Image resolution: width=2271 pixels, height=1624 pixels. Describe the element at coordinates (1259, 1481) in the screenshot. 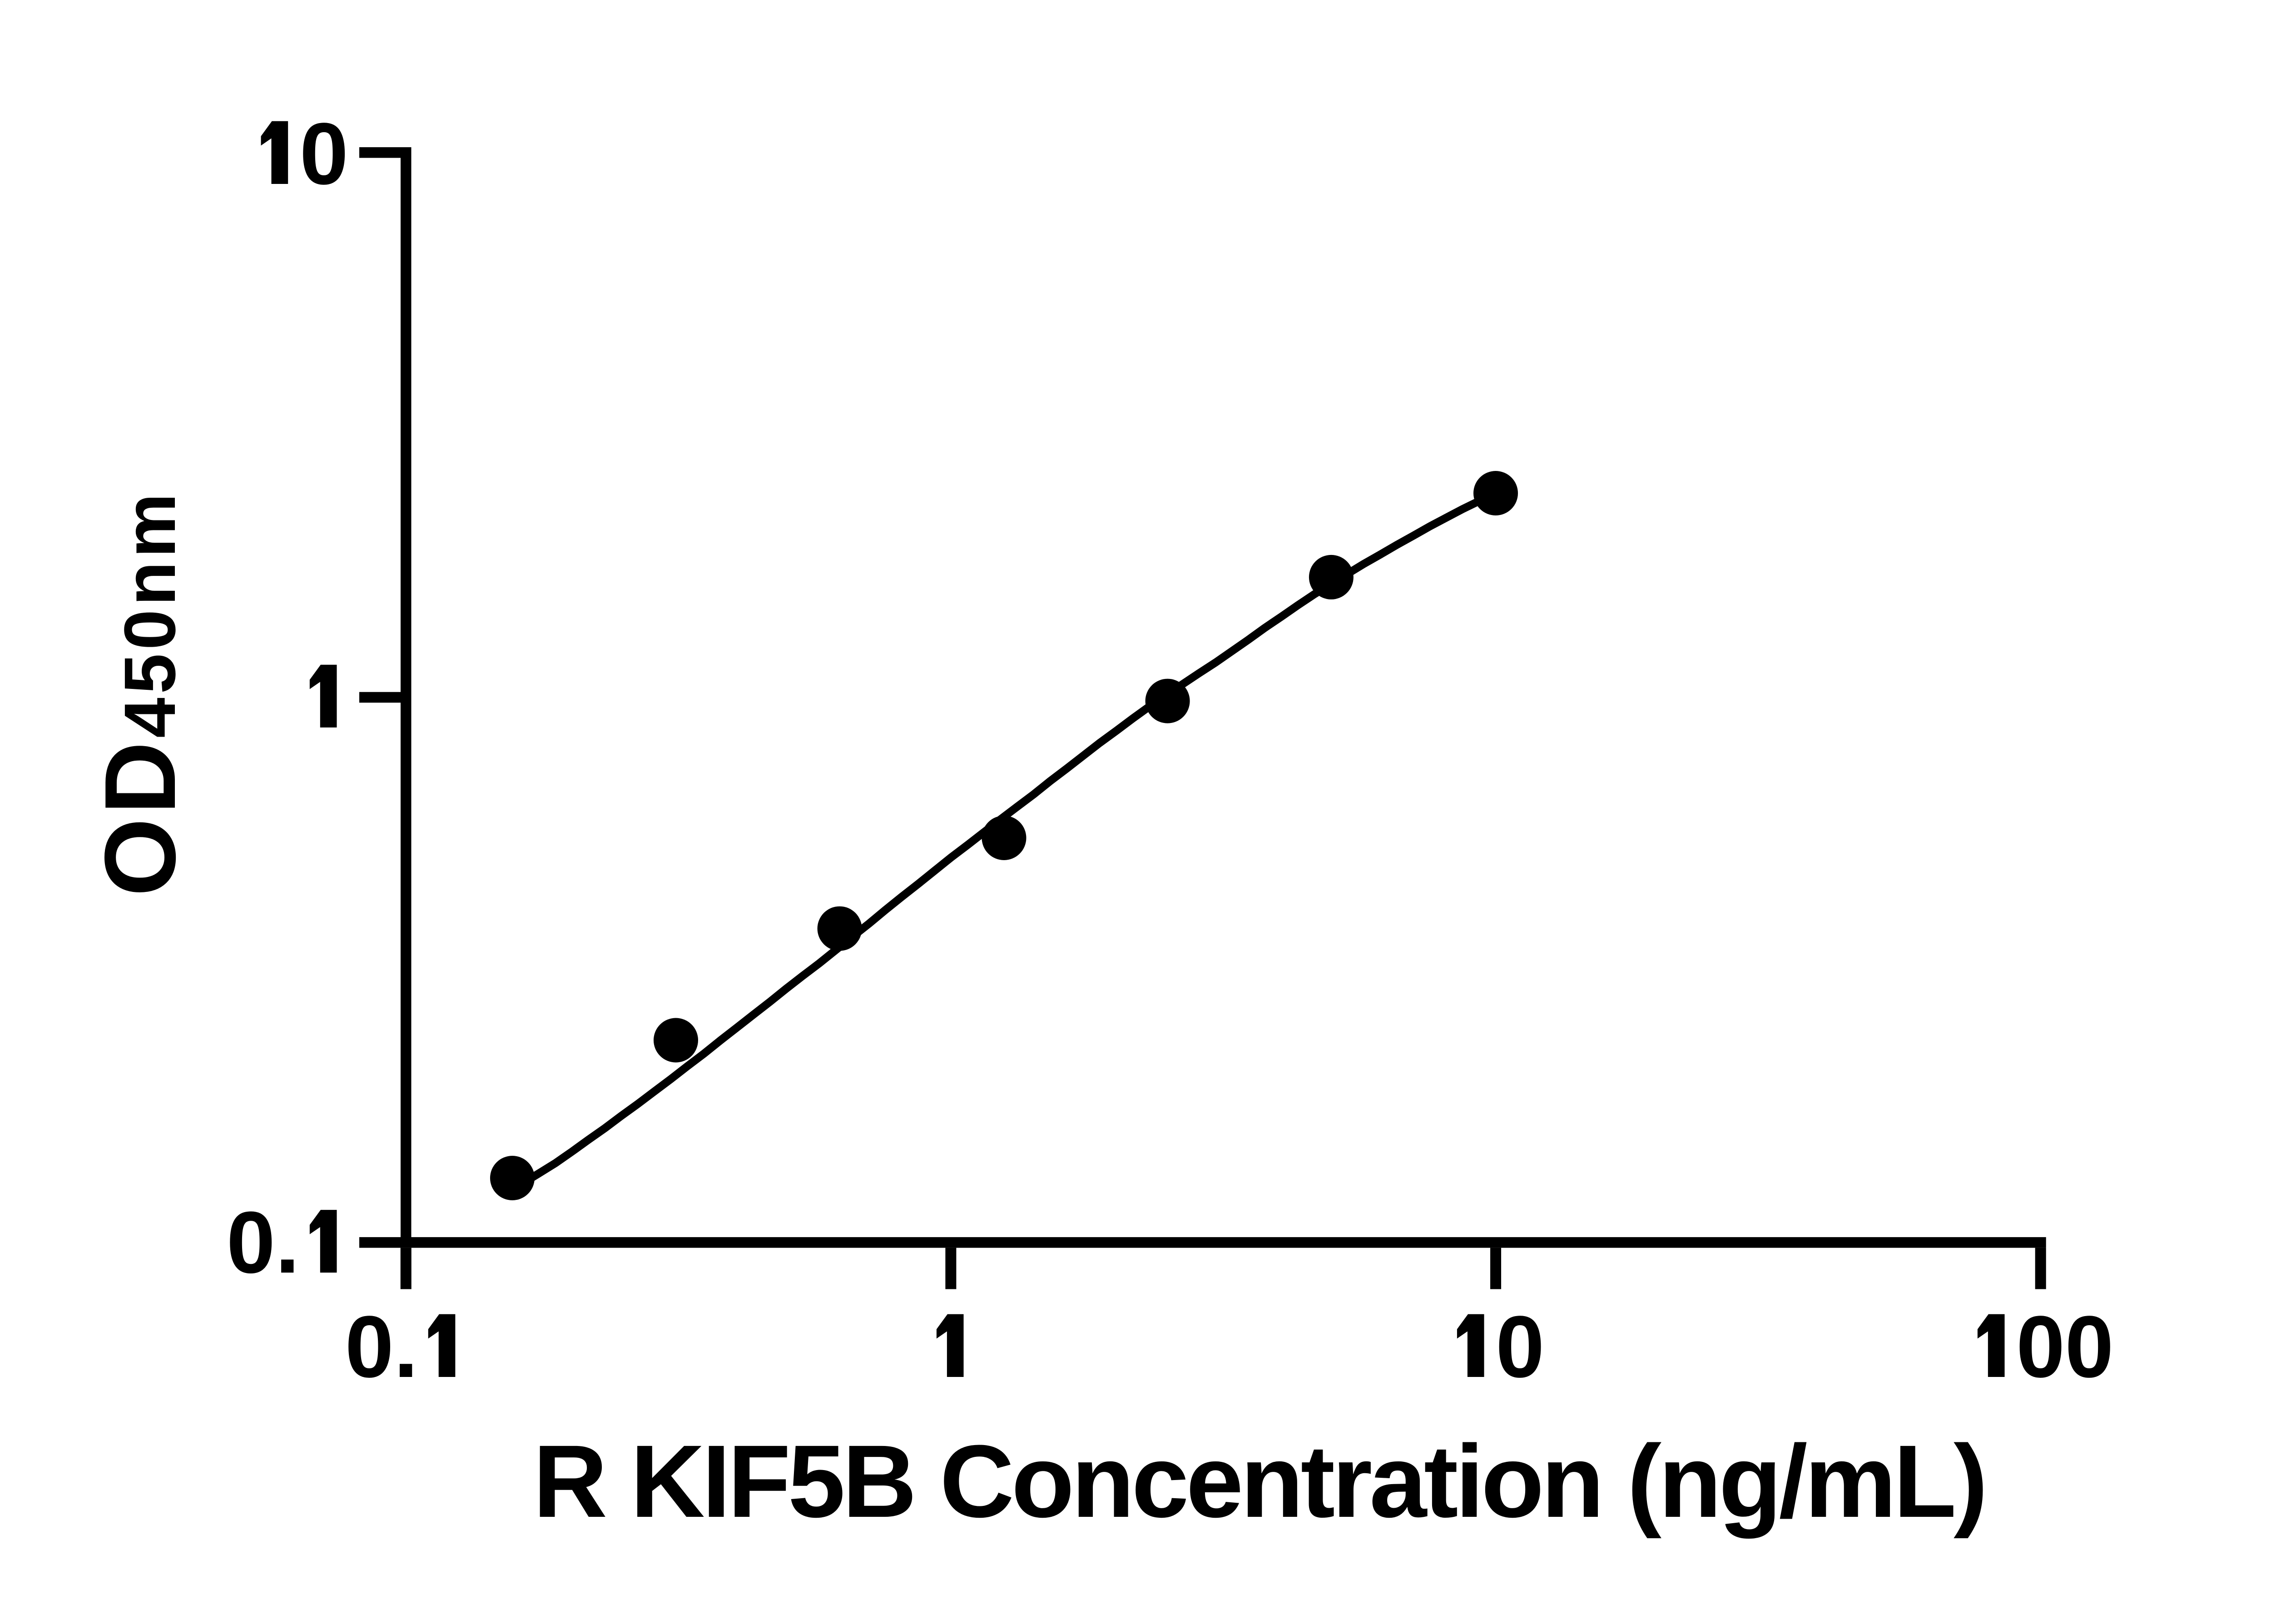

I see `svg-text: R KIF5B Concentration (ng/mL)` at that location.